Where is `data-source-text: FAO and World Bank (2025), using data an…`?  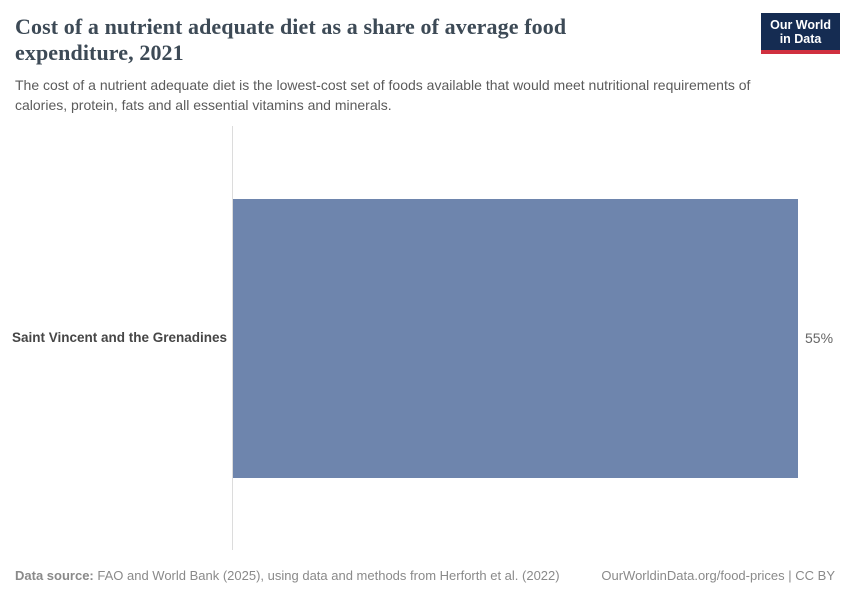 data-source-text: FAO and World Bank (2025), using data an… is located at coordinates (326, 575).